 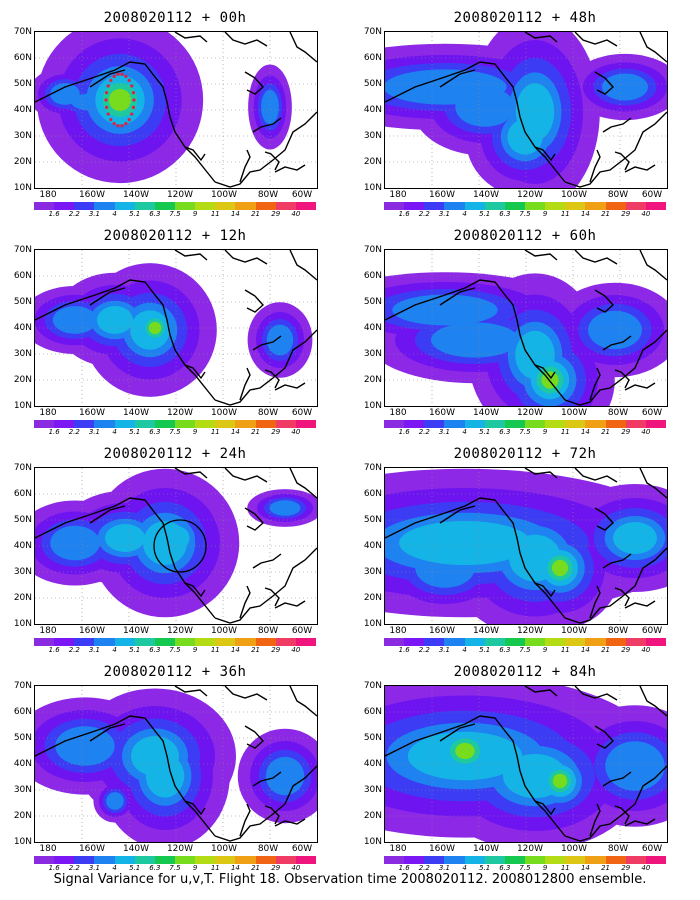 What do you see at coordinates (366, 546) in the screenshot?
I see `latitude-labels: 70N 60N 50N 40N 30N 20N 10N` at bounding box center [366, 546].